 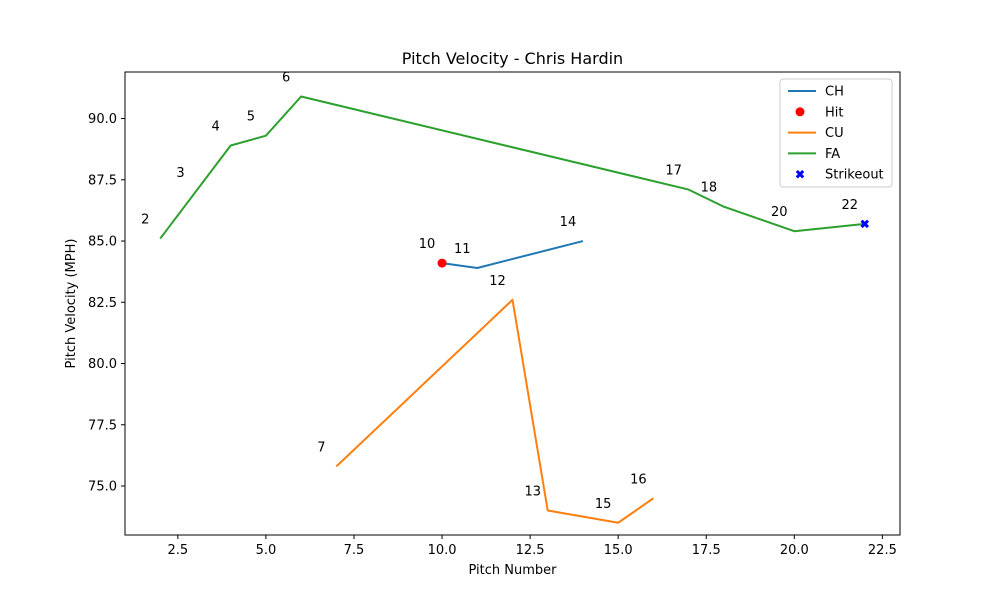 What do you see at coordinates (216, 126) in the screenshot?
I see `pitch-number-label: 4` at bounding box center [216, 126].